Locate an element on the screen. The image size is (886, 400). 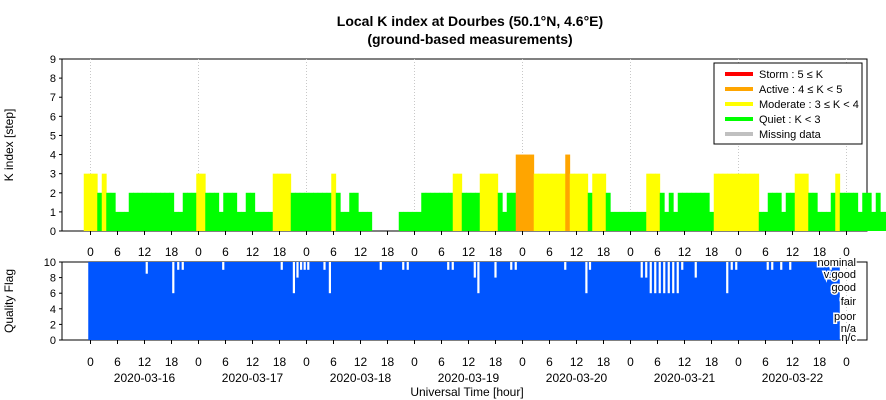
k-index-y-ticks: 0 1 2 3 4 5 6 7 8 9 is located at coordinates (56, 146).